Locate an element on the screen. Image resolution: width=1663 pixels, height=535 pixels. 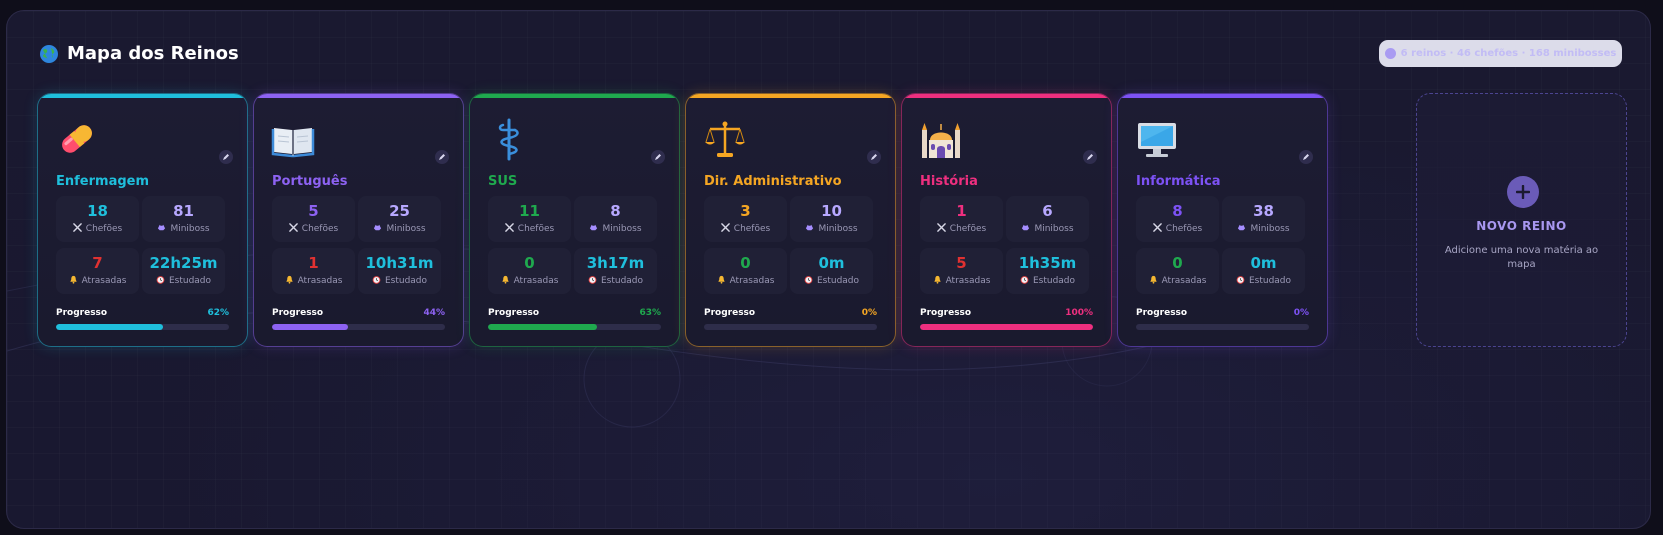
stat-estudado: 3h17m Estudado is located at coordinates (615, 271).